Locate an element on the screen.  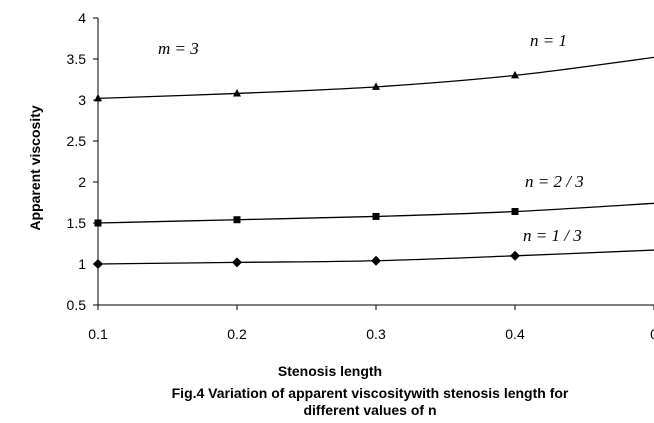
y-tick-labels: 0.5 1 1.5 2 2.5 3 3.5 4 is located at coordinates (77, 161).